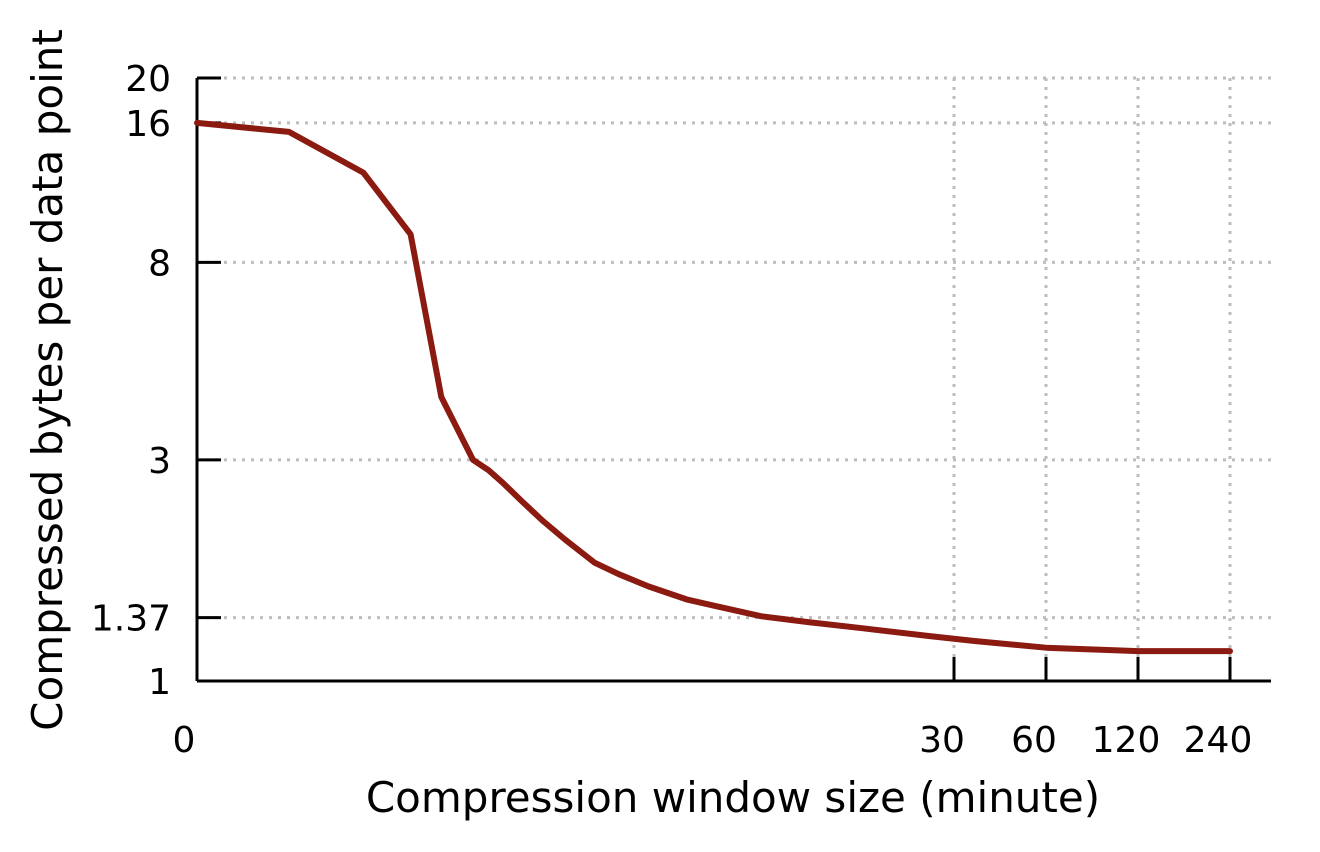 The image size is (1320, 852). Describe the element at coordinates (1218, 740) in the screenshot. I see `x-tick-label: 240` at that location.